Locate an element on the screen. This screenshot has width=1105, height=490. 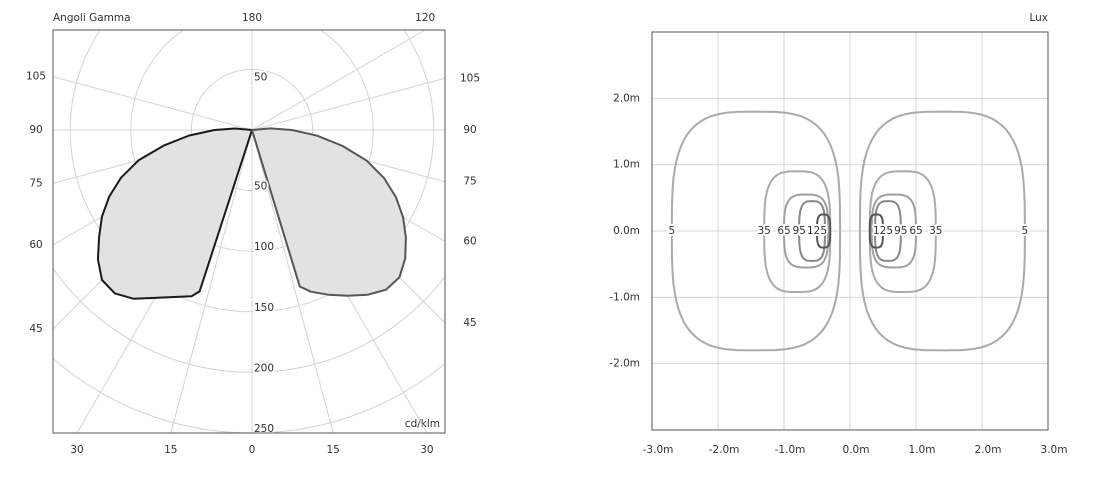
radial-tick-label: 150 is located at coordinates (264, 308).